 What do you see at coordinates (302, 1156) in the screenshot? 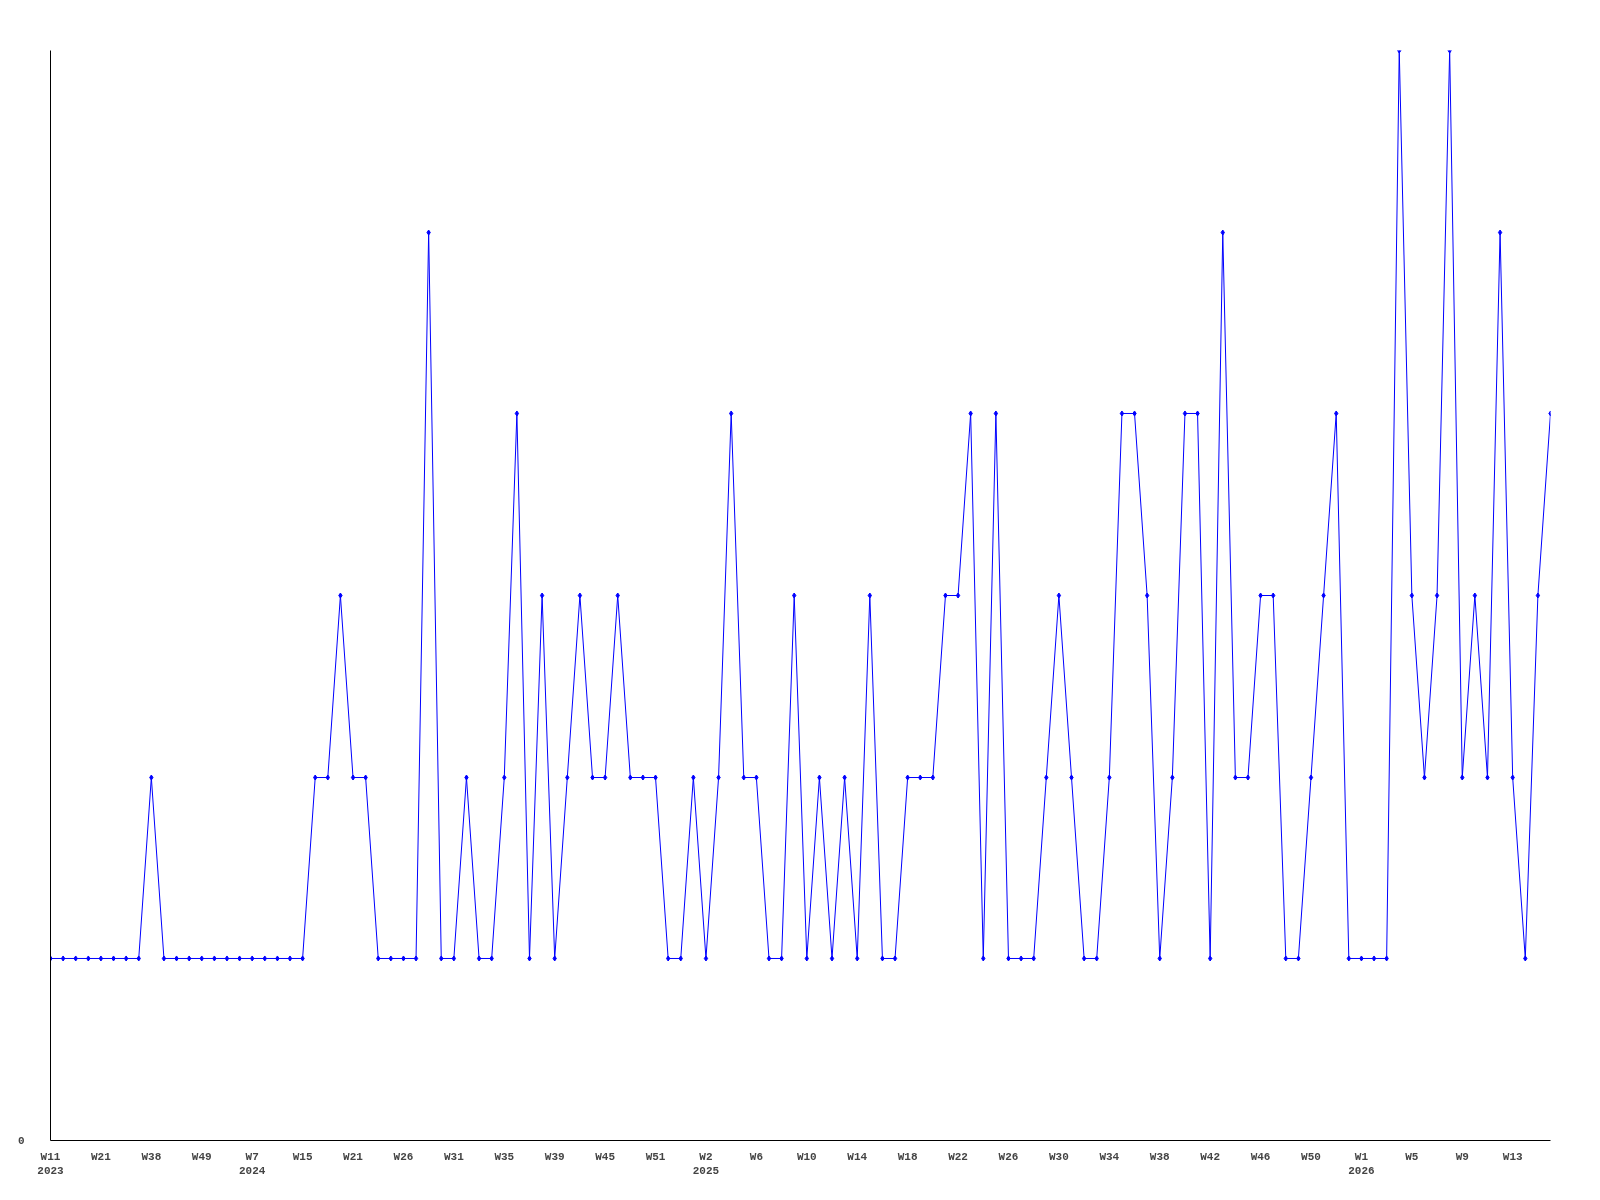
I see `x-tick-label: W15` at bounding box center [302, 1156].